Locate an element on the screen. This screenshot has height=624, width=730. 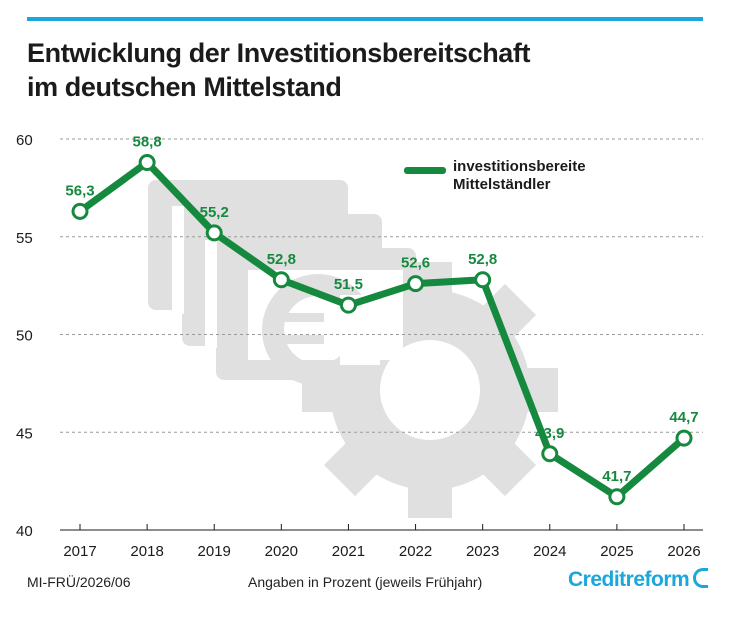
y-tick-label: 60 is located at coordinates (24, 140).